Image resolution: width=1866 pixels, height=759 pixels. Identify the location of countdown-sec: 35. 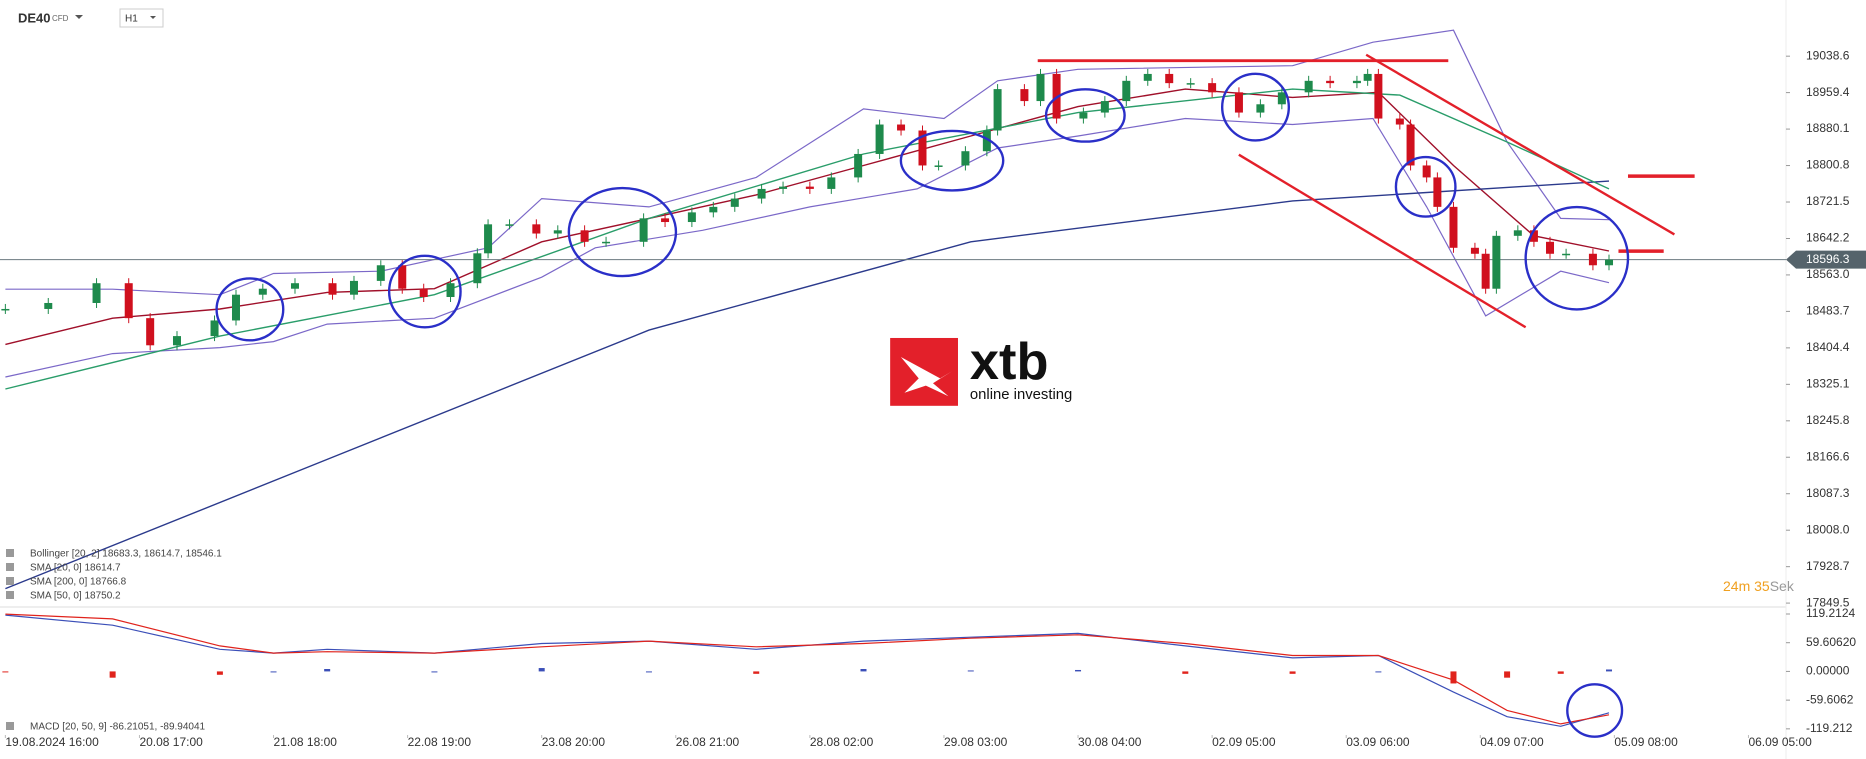
(1762, 586).